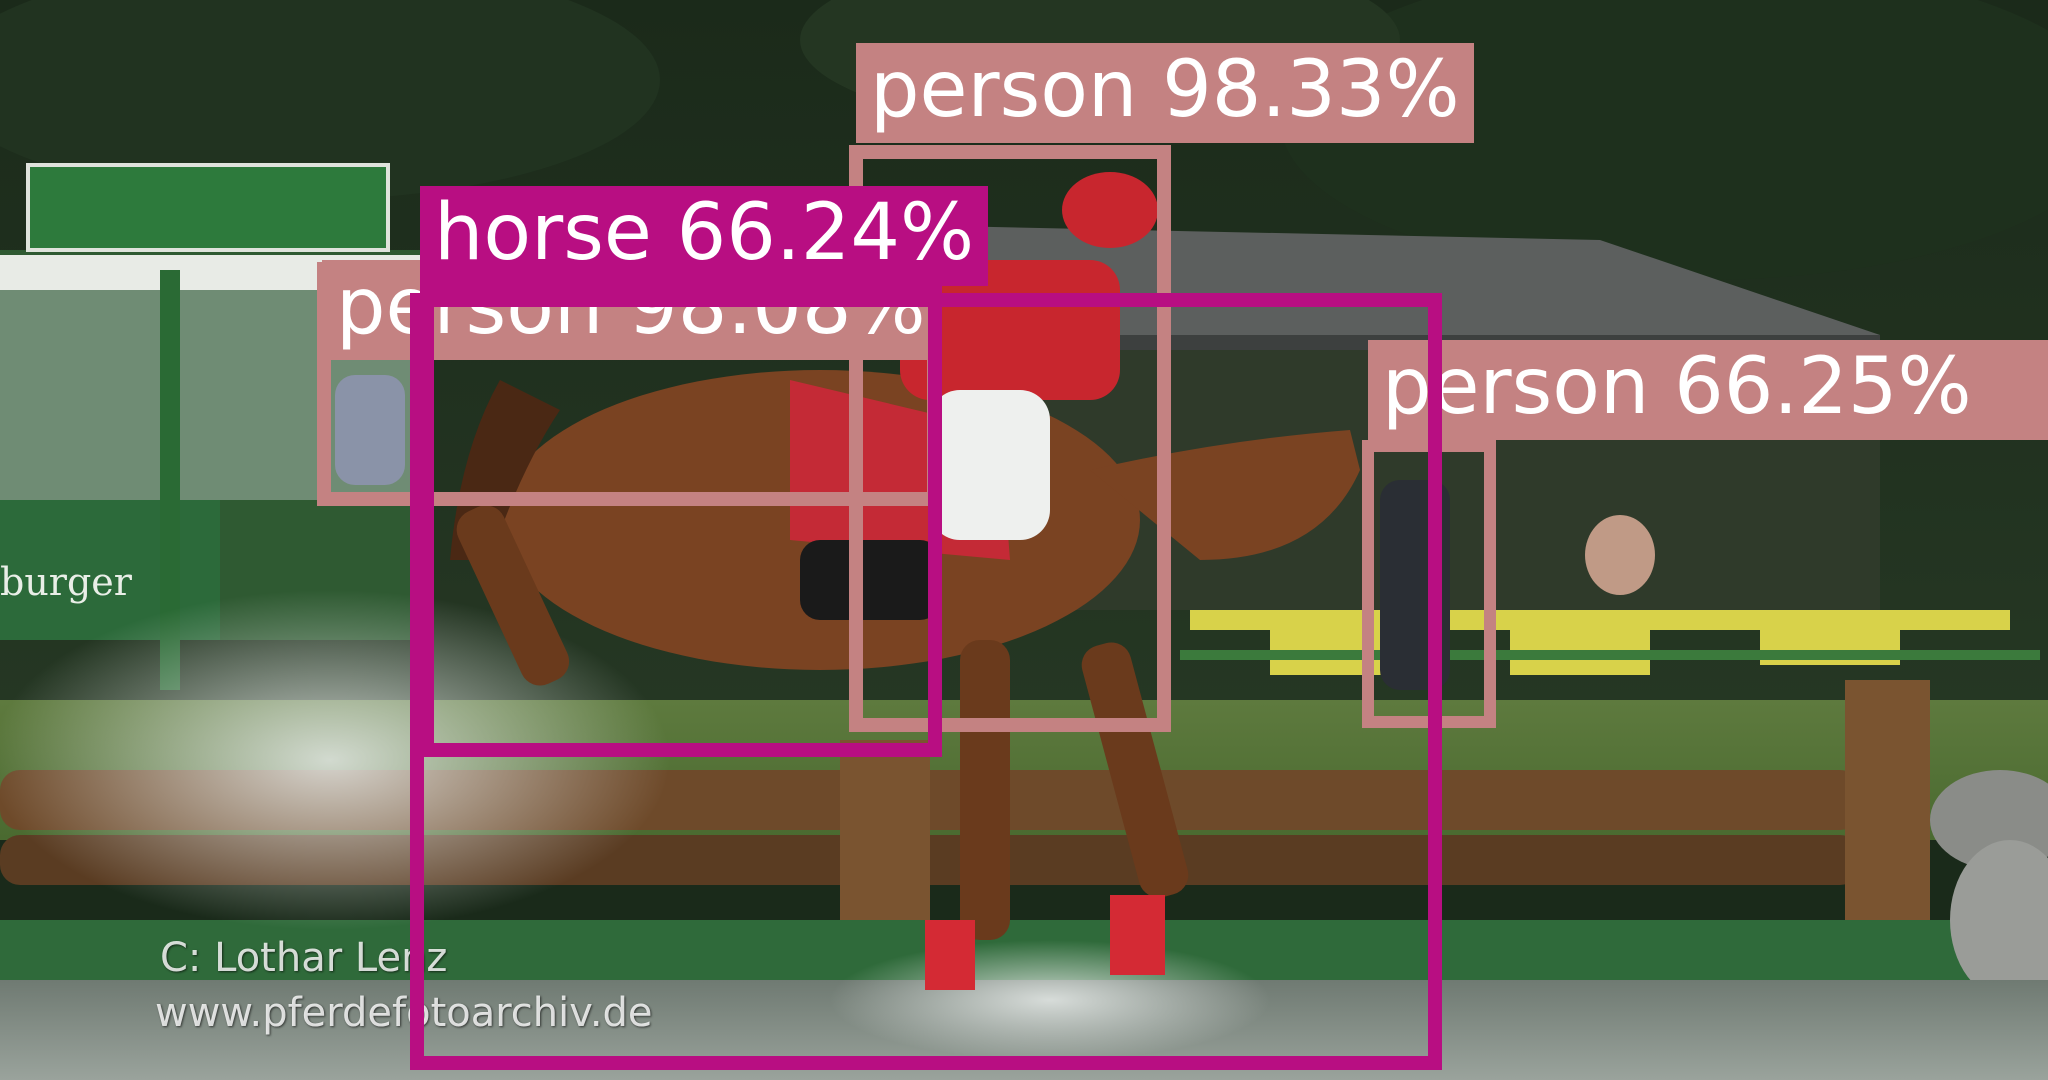 This screenshot has width=2048, height=1080. I want to click on person-bounding-box, so click(1429, 584).